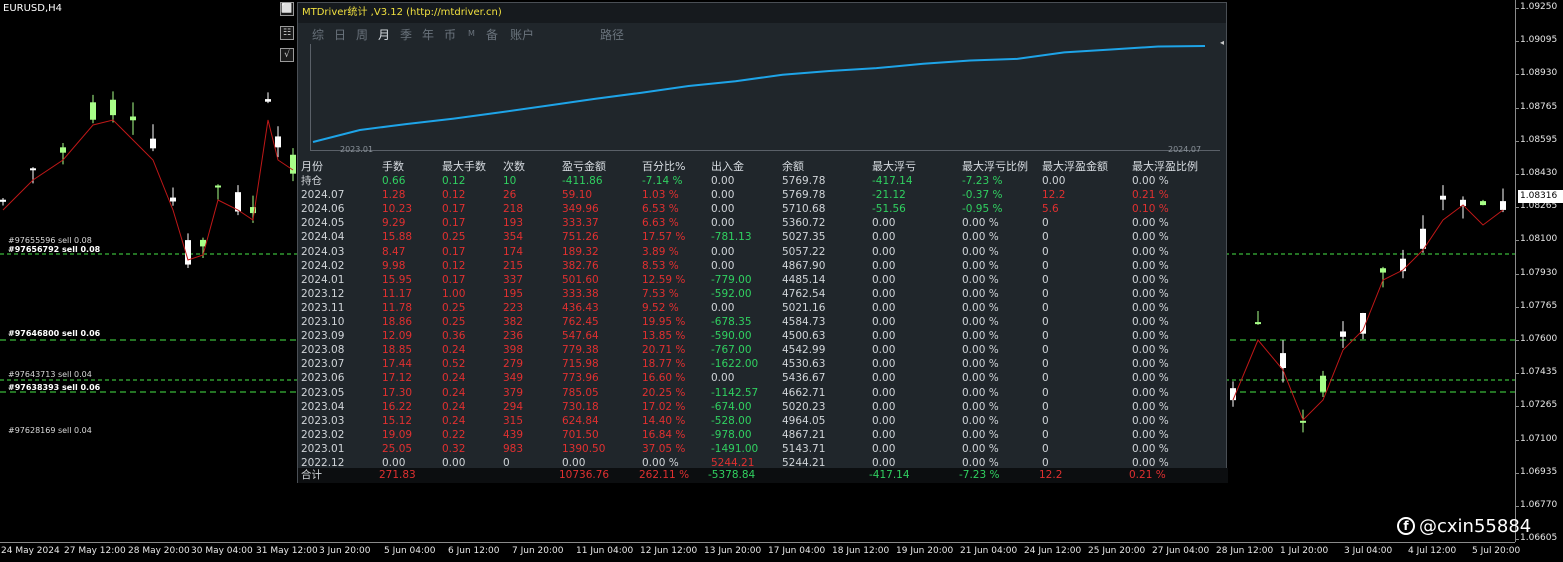  What do you see at coordinates (612, 35) in the screenshot?
I see `tab-10: 路径` at bounding box center [612, 35].